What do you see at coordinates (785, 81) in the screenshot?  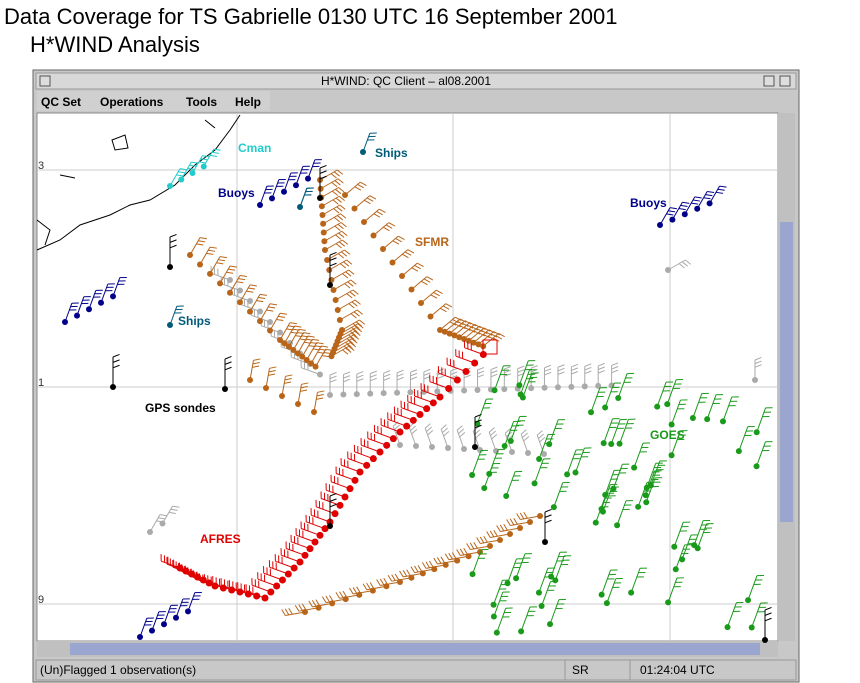 I see `maximize-button` at bounding box center [785, 81].